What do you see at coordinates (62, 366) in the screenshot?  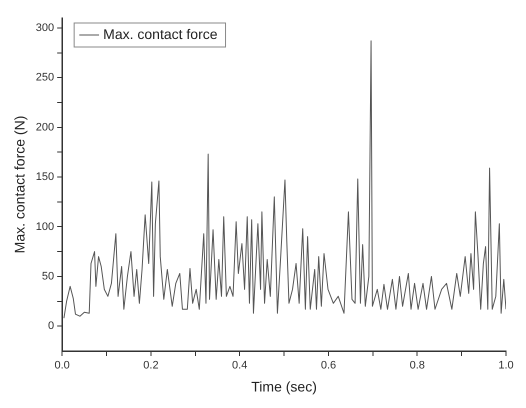 I see `x-tick-label: 0.0` at bounding box center [62, 366].